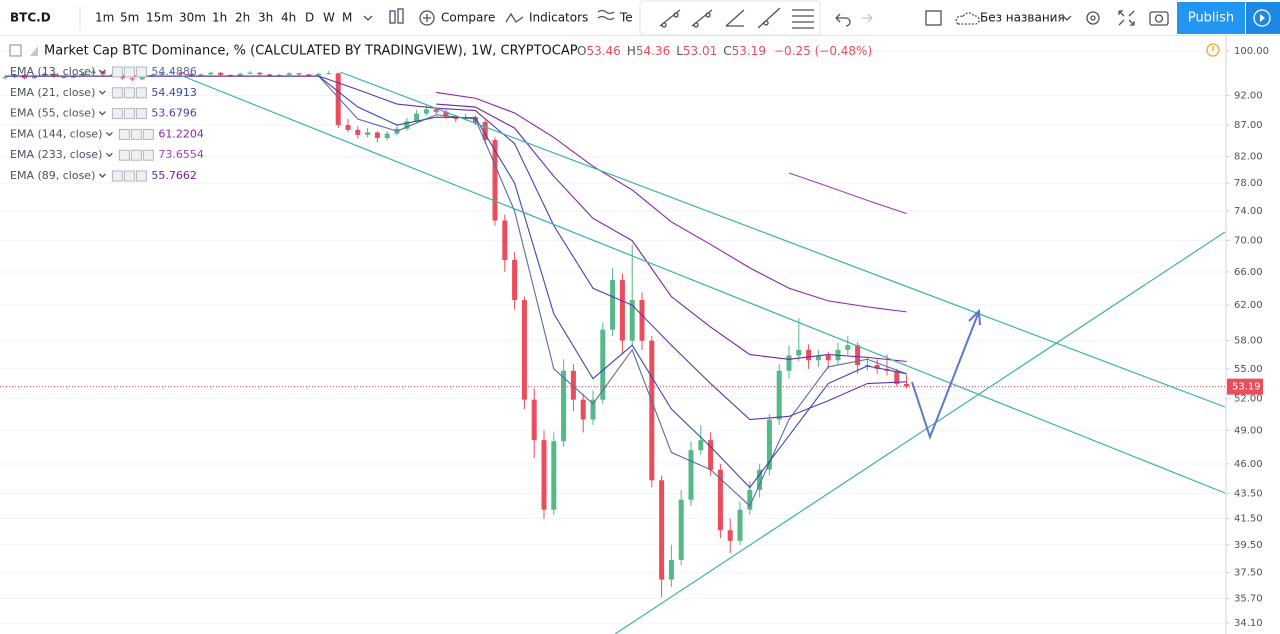 The width and height of the screenshot is (1280, 634). What do you see at coordinates (606, 15) in the screenshot?
I see `templates-icon` at bounding box center [606, 15].